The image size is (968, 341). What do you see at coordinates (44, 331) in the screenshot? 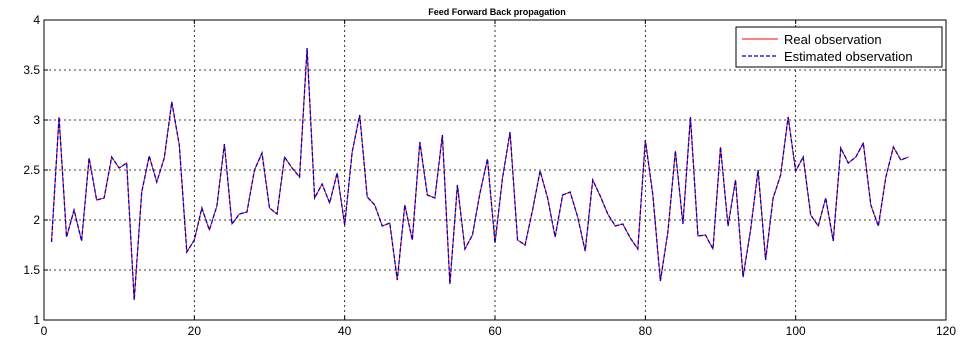
I see `x-tick-label: 0` at bounding box center [44, 331].